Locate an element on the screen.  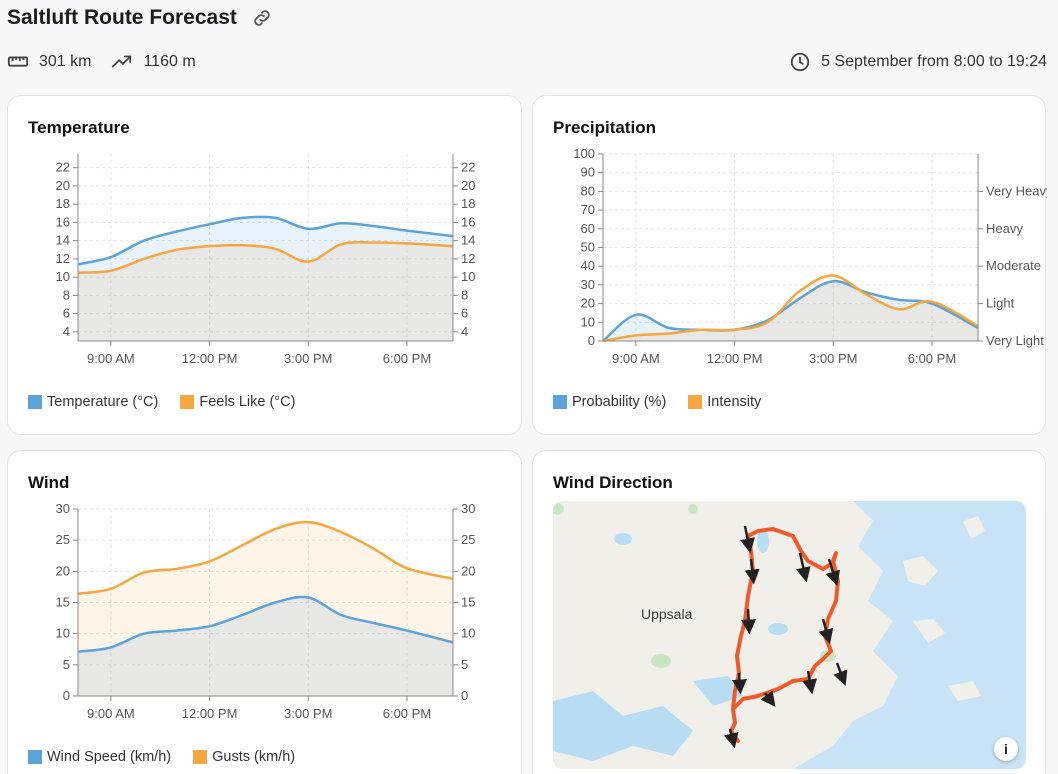
right-tick-label: 15 is located at coordinates (468, 602).